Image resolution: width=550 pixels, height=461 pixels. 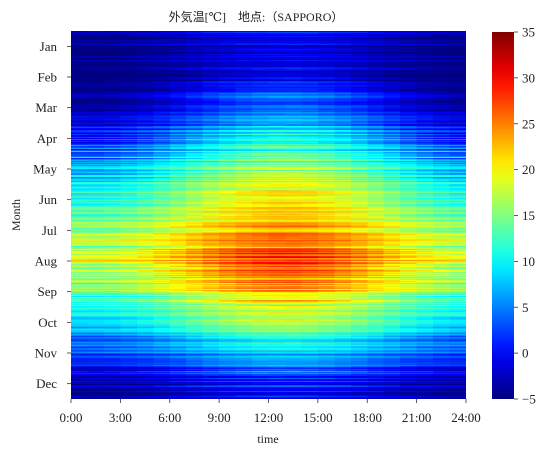 I want to click on y-tick-label: Nov, so click(x=46, y=353).